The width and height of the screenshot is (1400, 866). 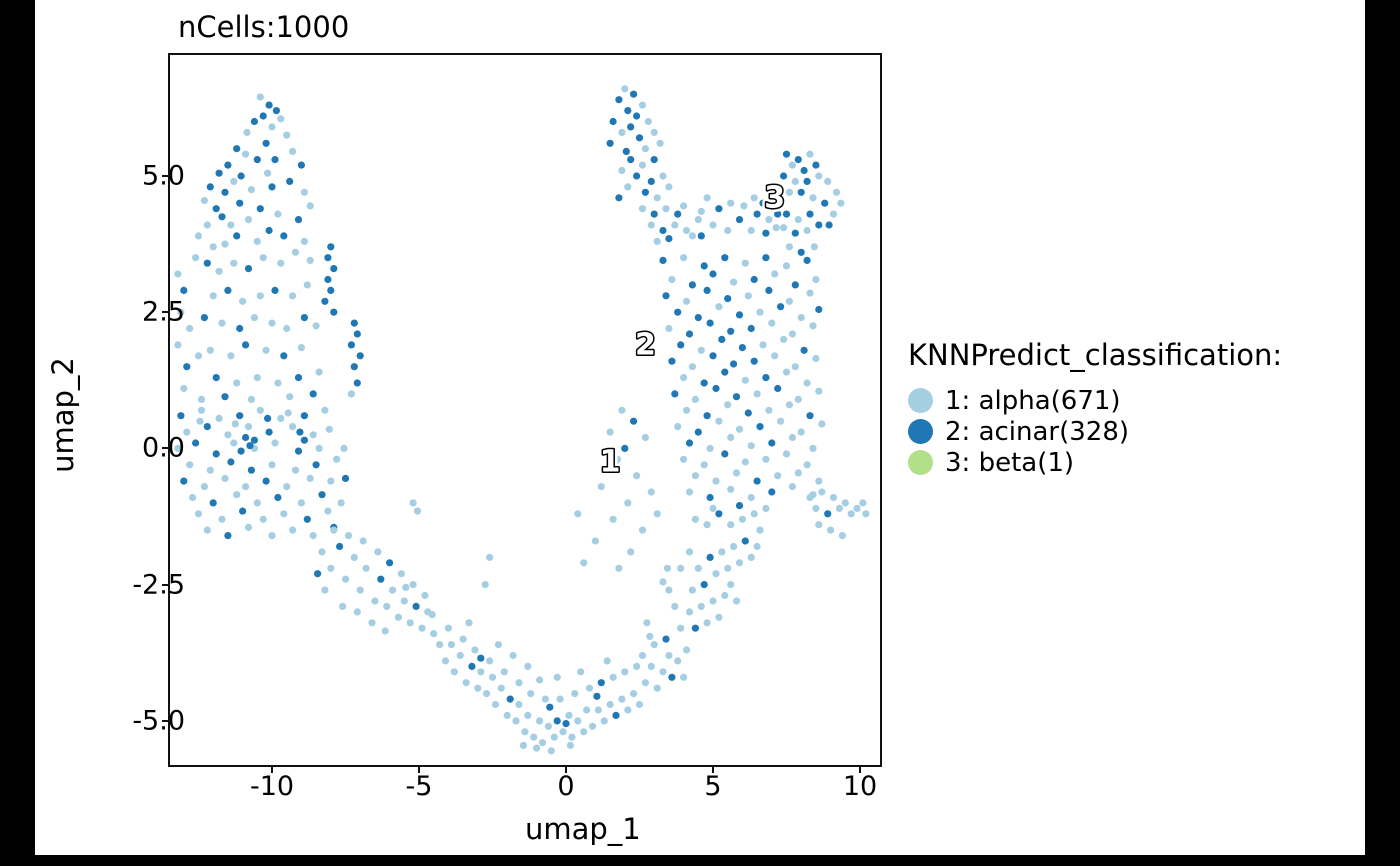 What do you see at coordinates (1033, 400) in the screenshot?
I see `legend-item-label: 1: alpha(671)` at bounding box center [1033, 400].